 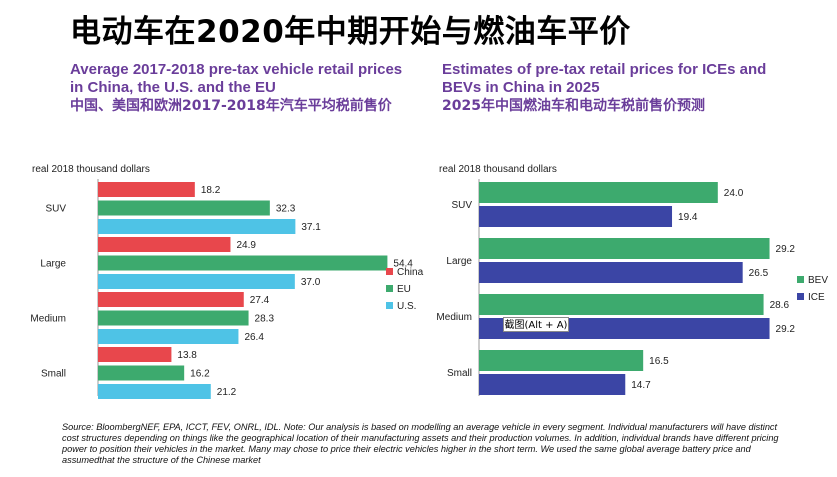 What do you see at coordinates (200, 374) in the screenshot?
I see `left-data-label-small-eu: 16.2` at bounding box center [200, 374].